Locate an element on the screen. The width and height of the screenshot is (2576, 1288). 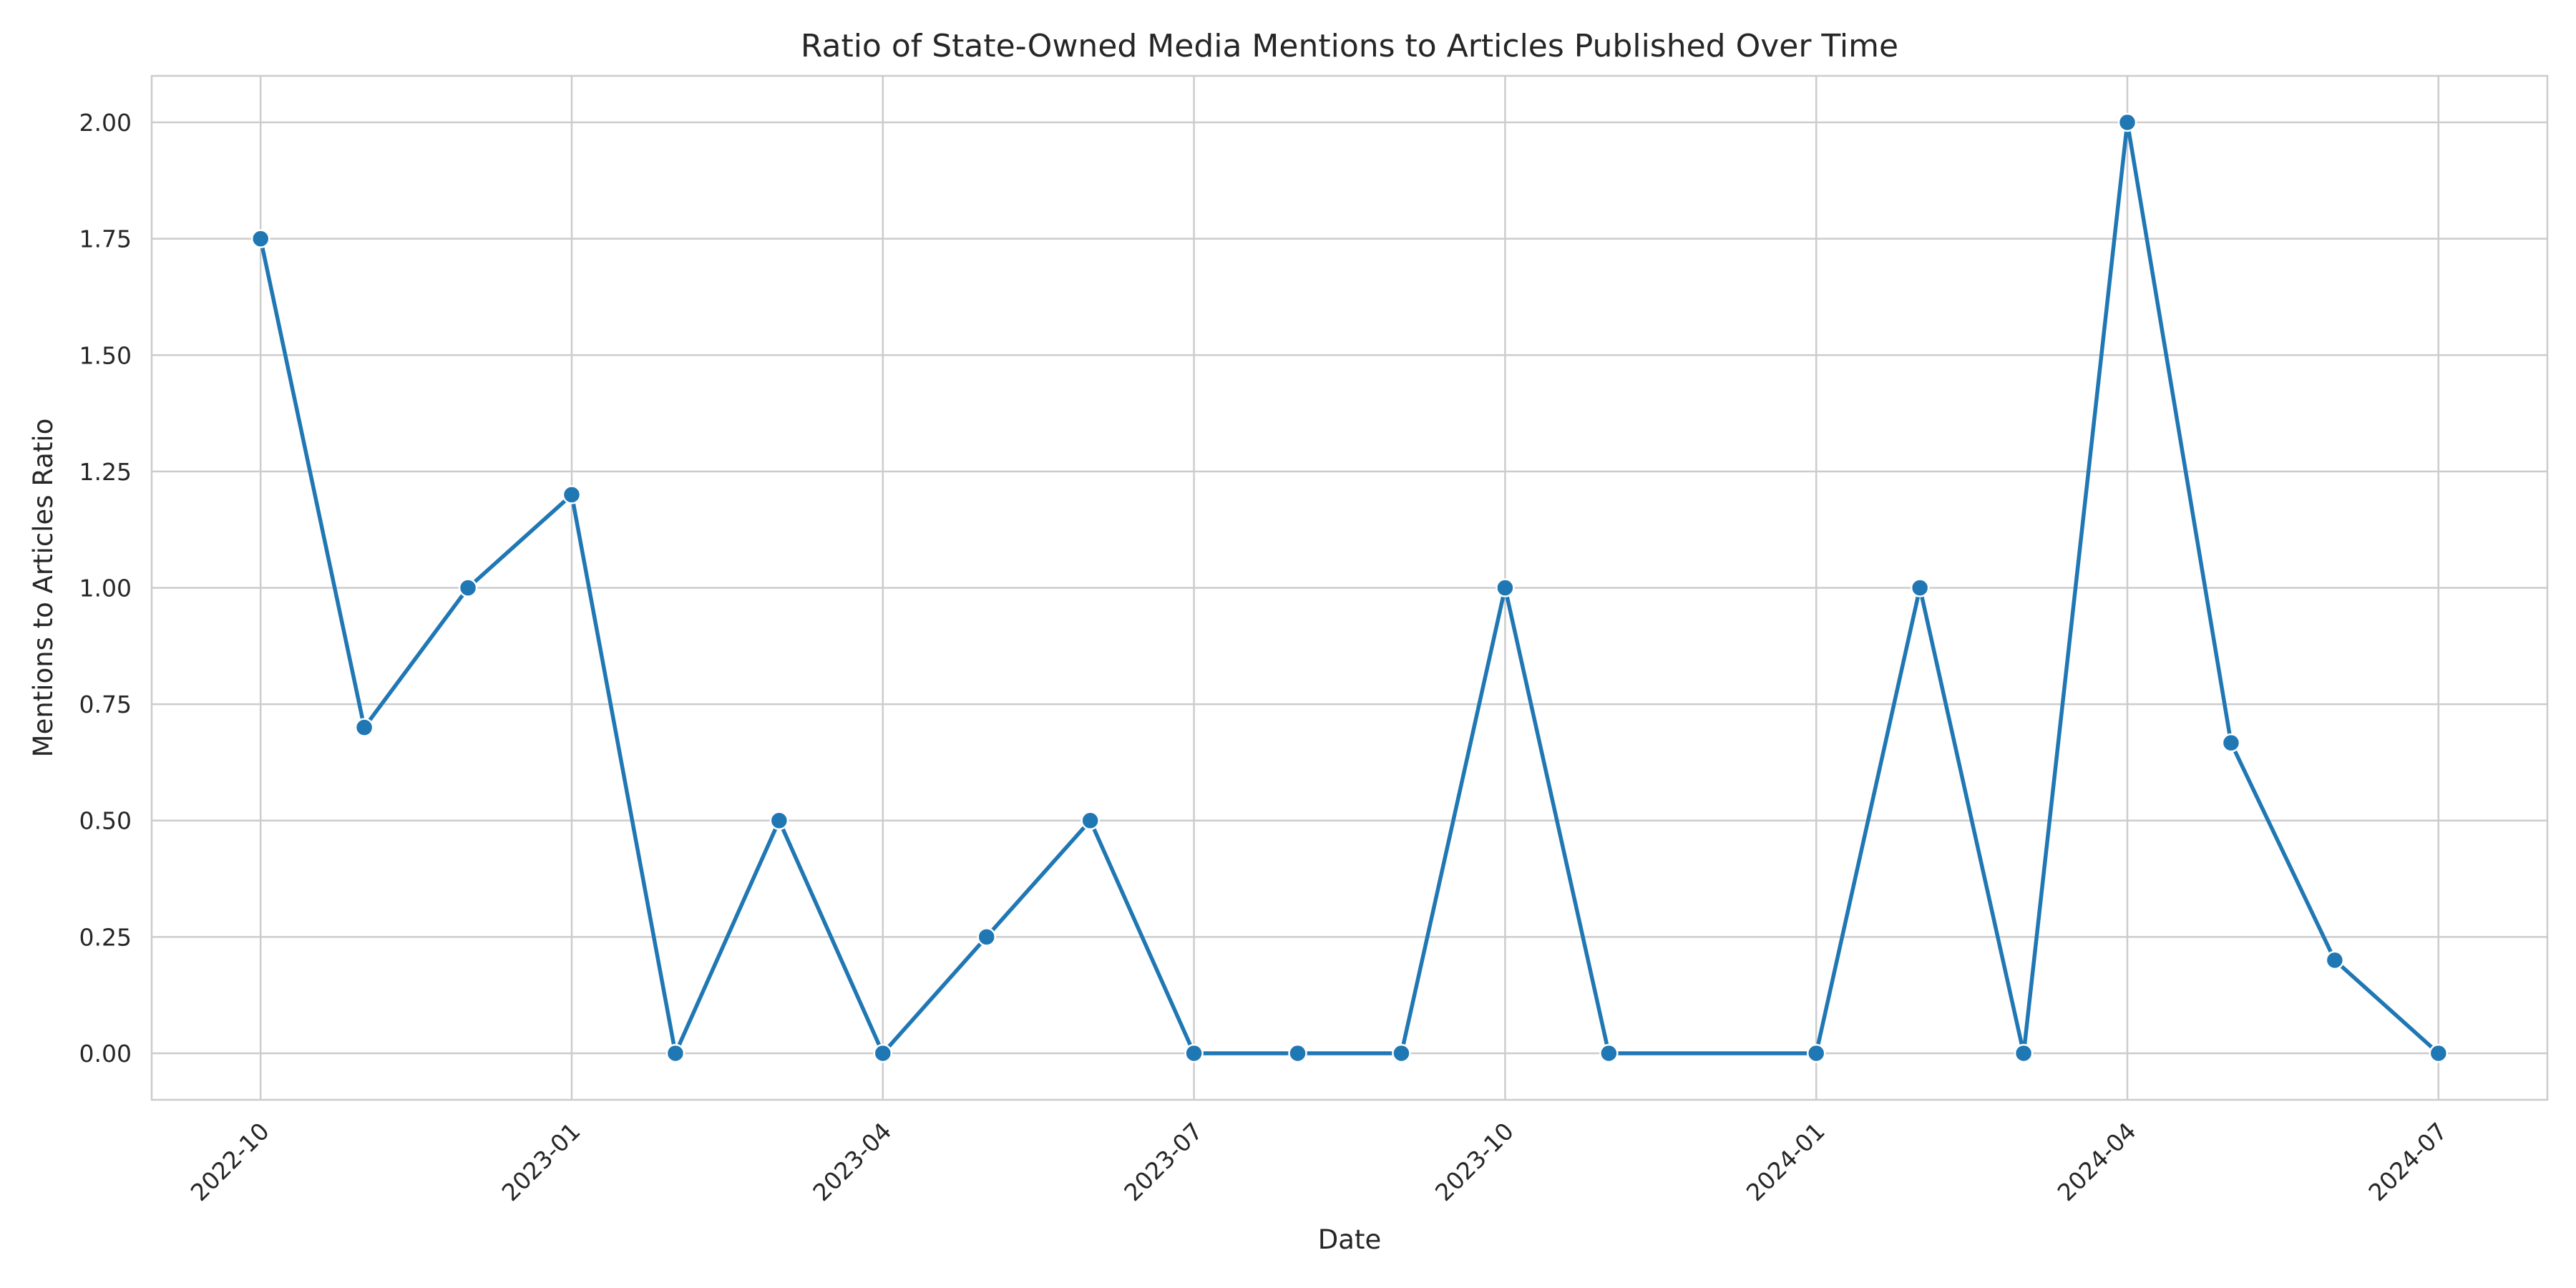
y-tick-label: 0.25 is located at coordinates (105, 937).